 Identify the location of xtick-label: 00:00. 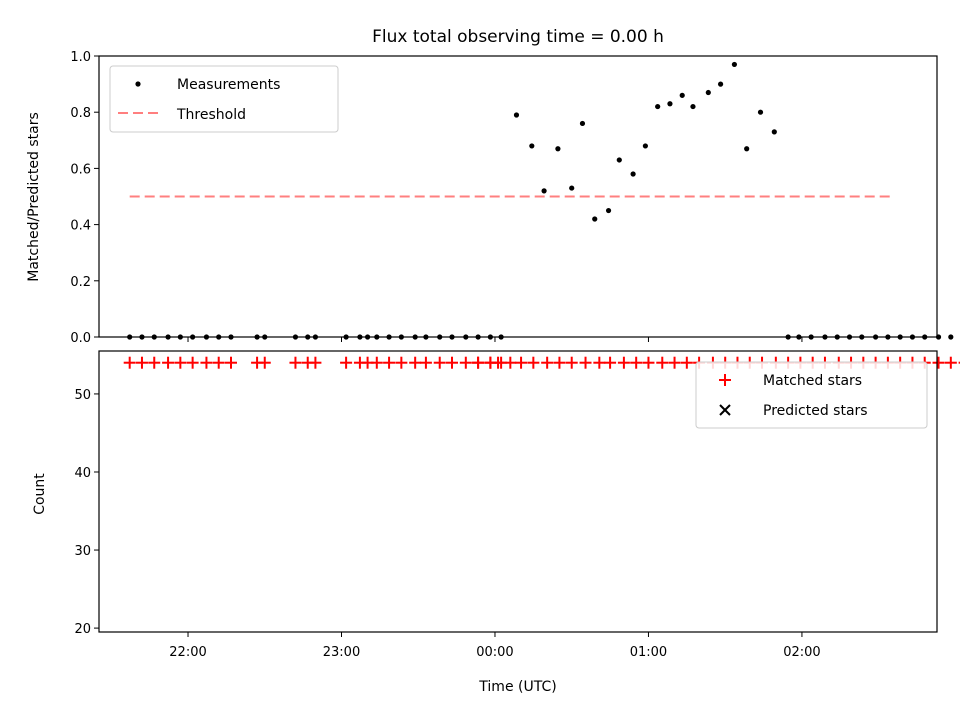
(494, 652).